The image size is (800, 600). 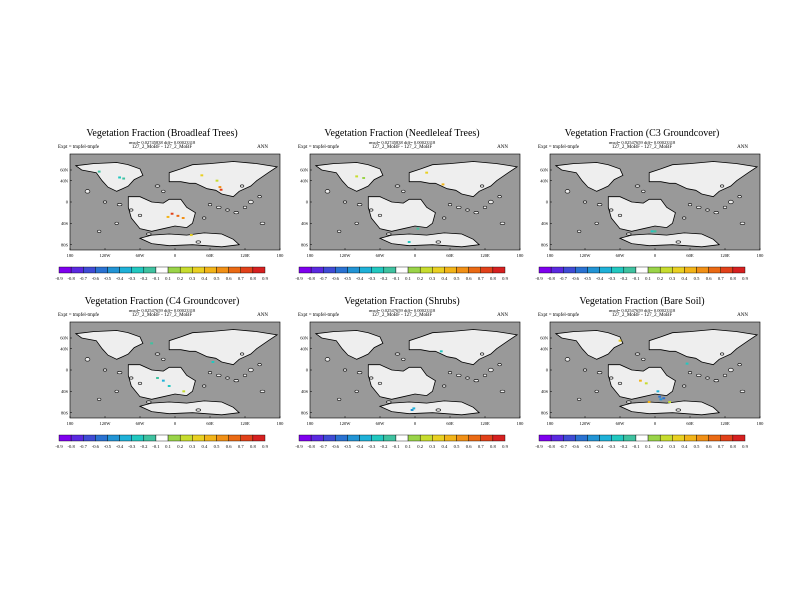 I want to click on panel-title: Vegetation Fraction (C4 Groundcover), so click(x=162, y=301).